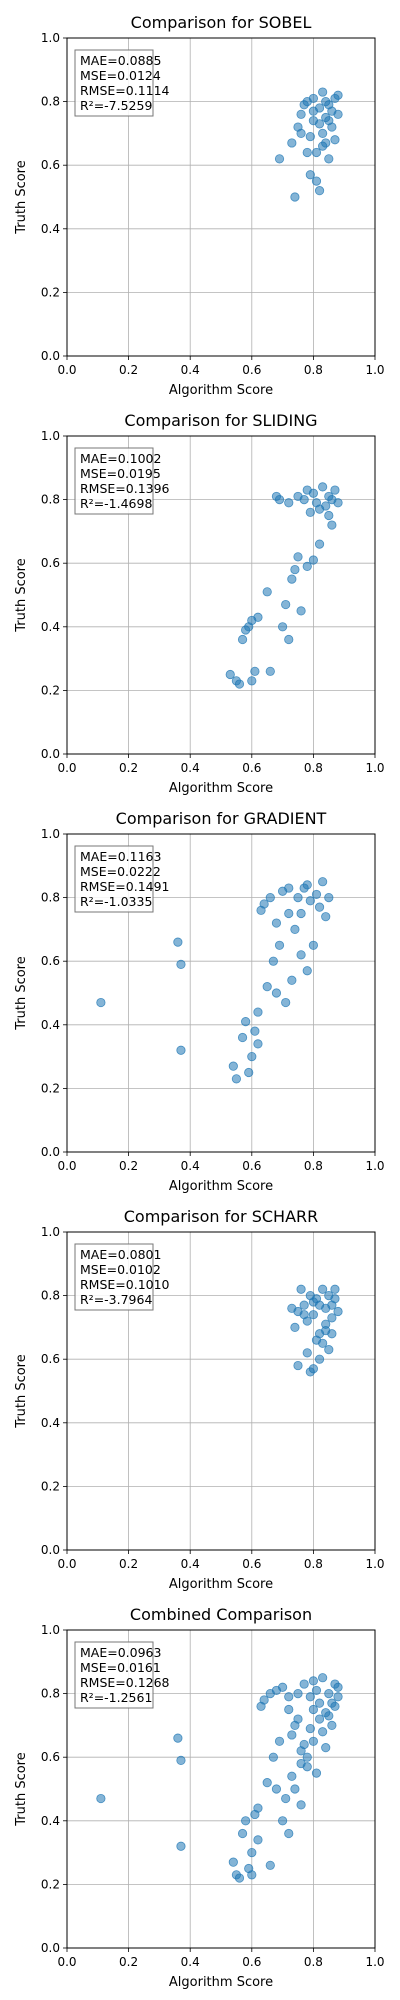 Image resolution: width=400 pixels, height=2000 pixels. Describe the element at coordinates (313, 370) in the screenshot. I see `x-tick-label: 0.8` at that location.